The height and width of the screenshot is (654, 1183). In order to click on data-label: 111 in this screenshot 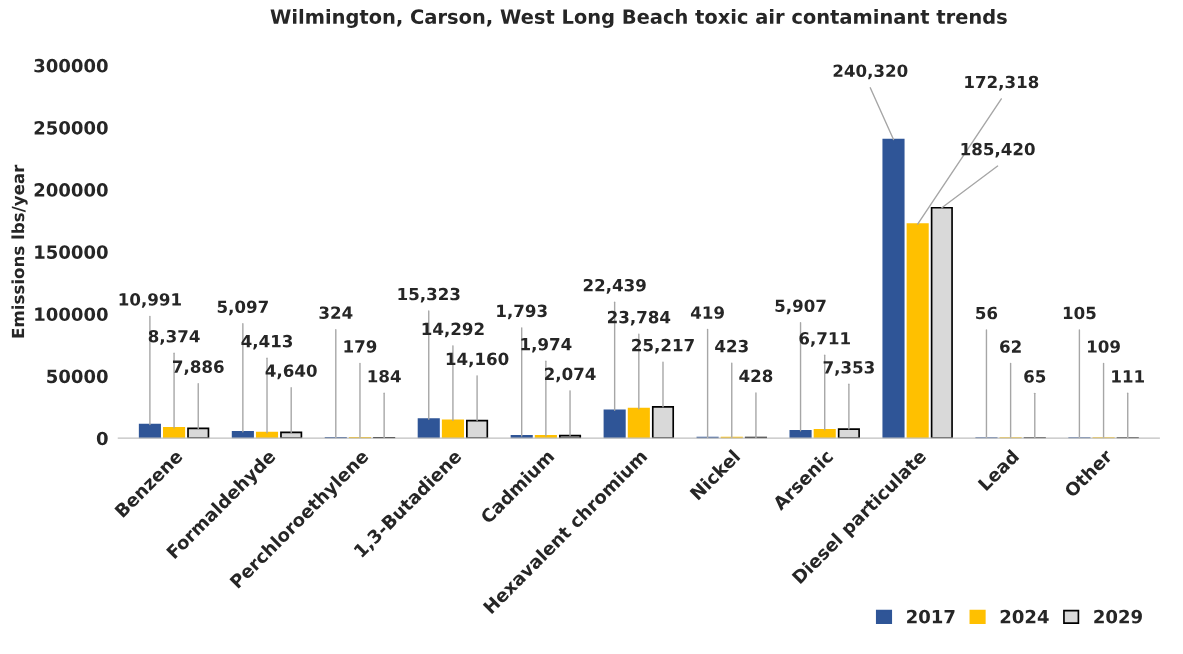, I will do `click(1128, 376)`.